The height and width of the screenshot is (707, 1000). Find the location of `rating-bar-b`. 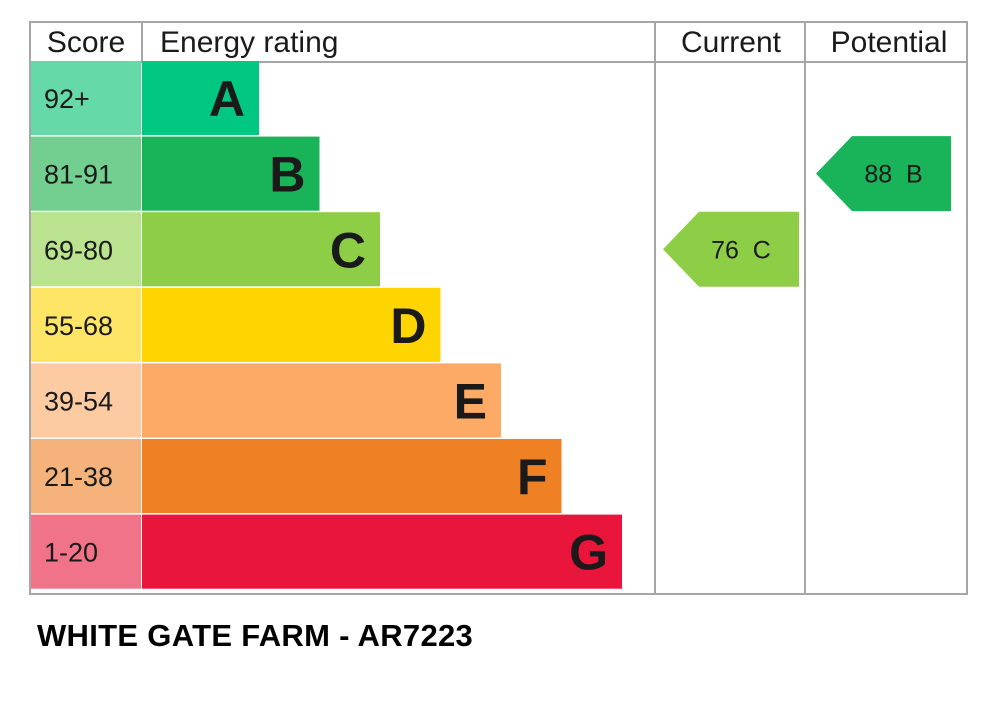

rating-bar-b is located at coordinates (231, 173).